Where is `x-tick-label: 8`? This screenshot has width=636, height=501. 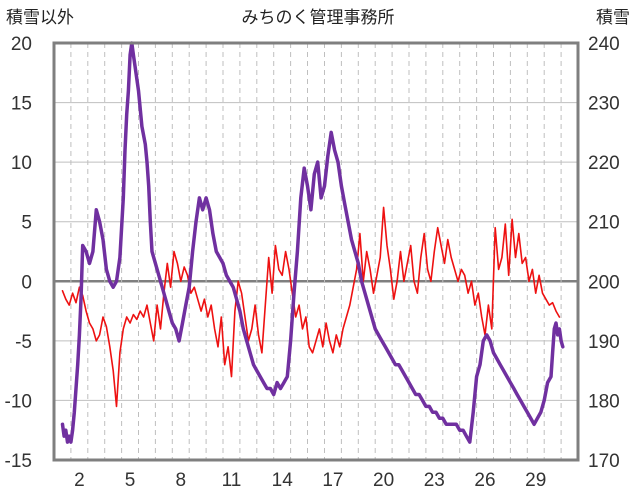 x-tick-label: 8 is located at coordinates (181, 480).